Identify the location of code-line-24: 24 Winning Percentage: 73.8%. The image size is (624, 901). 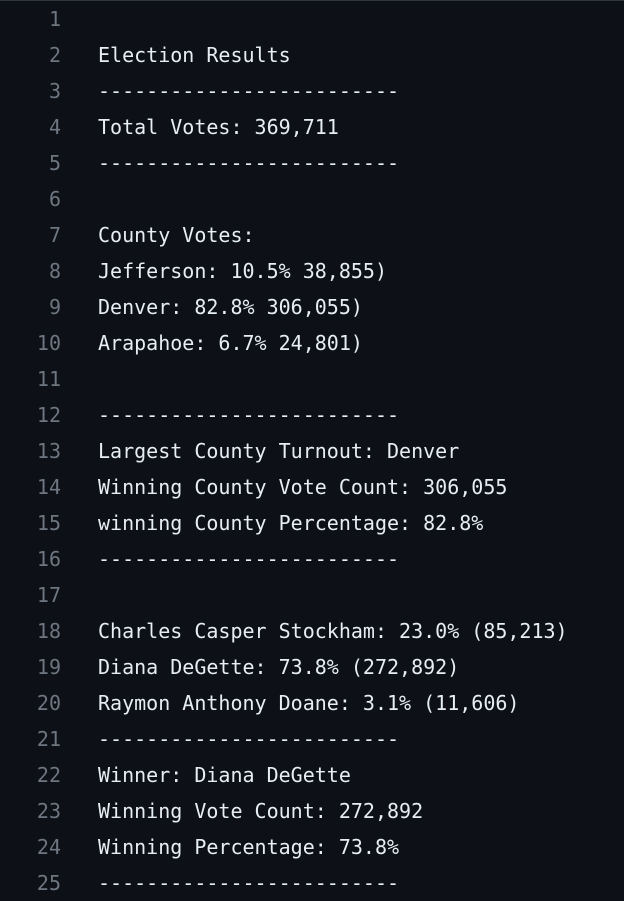
(312, 847).